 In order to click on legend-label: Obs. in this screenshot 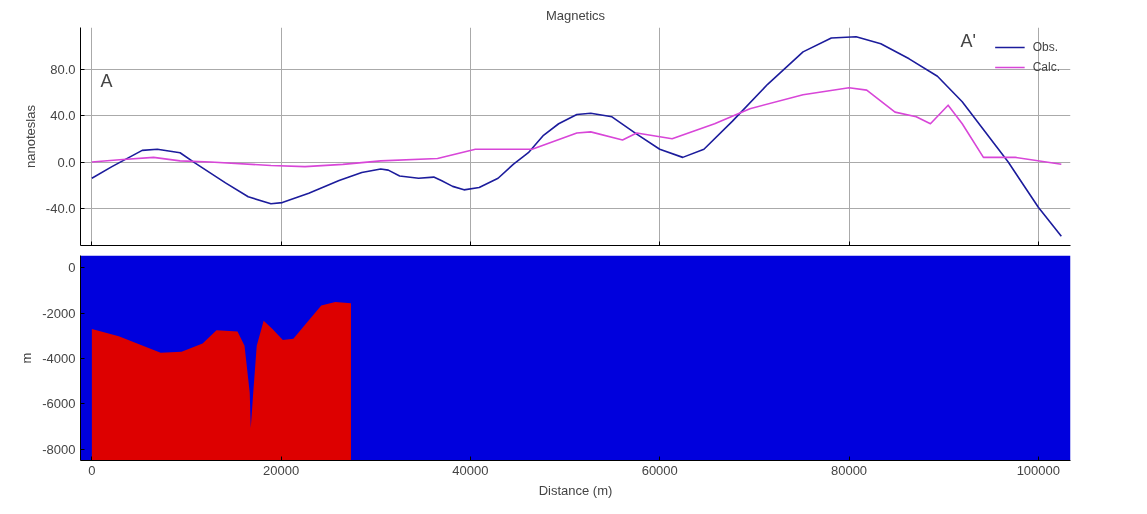, I will do `click(1045, 47)`.